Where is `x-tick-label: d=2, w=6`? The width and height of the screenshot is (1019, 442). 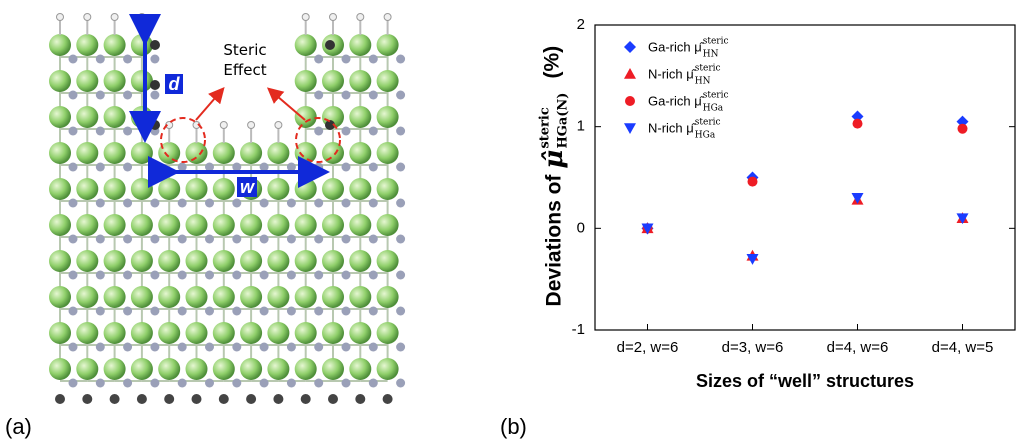
x-tick-label: d=2, w=6 is located at coordinates (648, 347).